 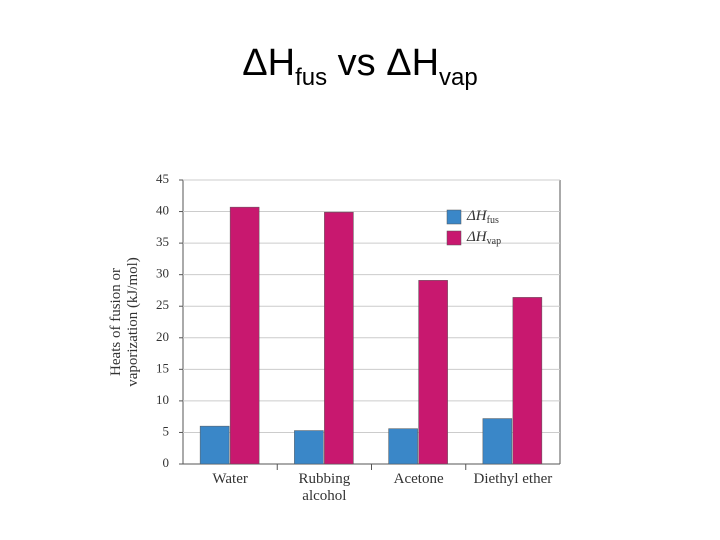 I want to click on legend-label-sub: vap, so click(x=494, y=241).